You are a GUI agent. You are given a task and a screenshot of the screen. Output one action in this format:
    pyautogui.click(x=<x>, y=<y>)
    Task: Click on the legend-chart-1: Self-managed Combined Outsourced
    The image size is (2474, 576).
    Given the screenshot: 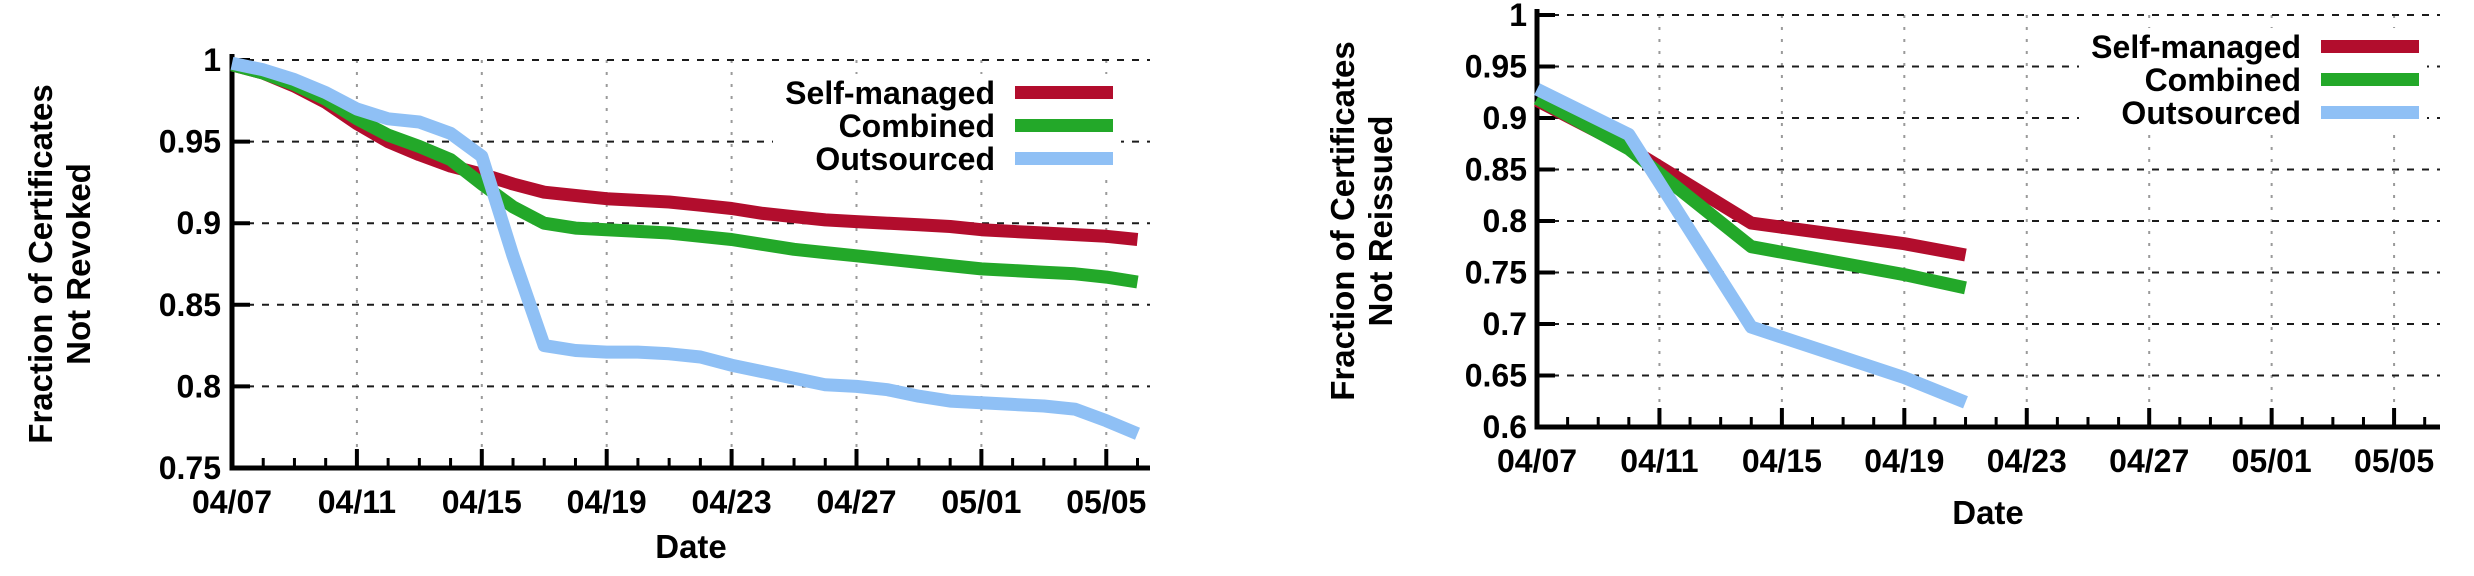 What is the action you would take?
    pyautogui.click(x=2253, y=79)
    